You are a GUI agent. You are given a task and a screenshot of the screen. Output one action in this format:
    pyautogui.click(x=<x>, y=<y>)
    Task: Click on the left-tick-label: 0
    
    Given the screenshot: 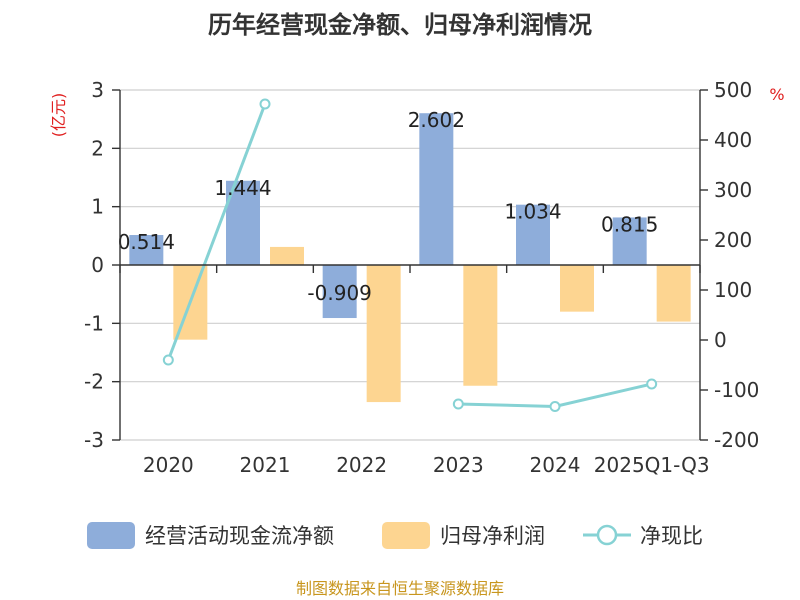 What is the action you would take?
    pyautogui.click(x=97, y=265)
    